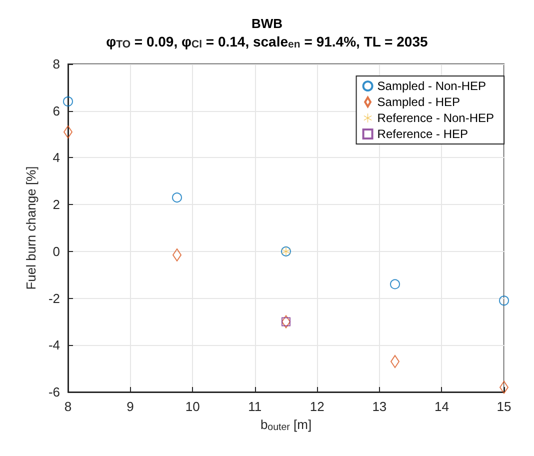 The width and height of the screenshot is (534, 456). I want to click on x-tick-label: 15, so click(504, 406).